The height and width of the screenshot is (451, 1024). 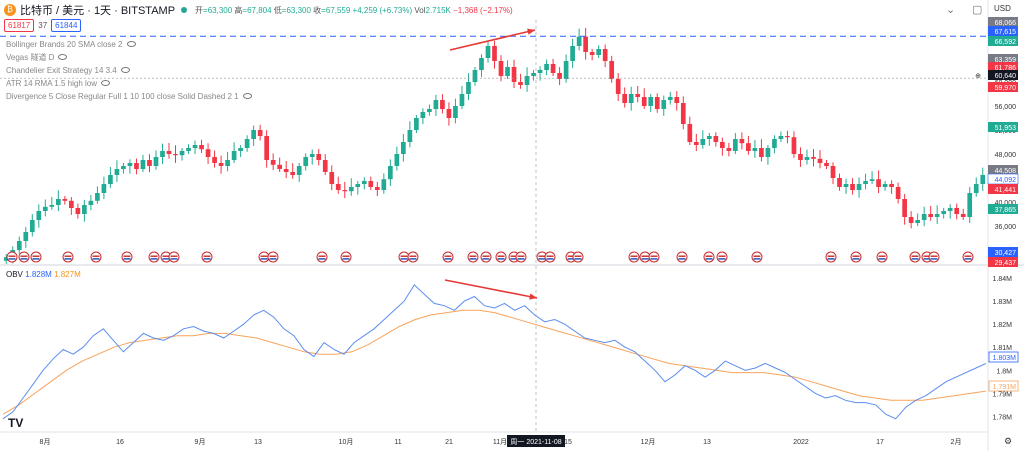 What do you see at coordinates (1006, 128) in the screenshot?
I see `price-tag-label: 51,953` at bounding box center [1006, 128].